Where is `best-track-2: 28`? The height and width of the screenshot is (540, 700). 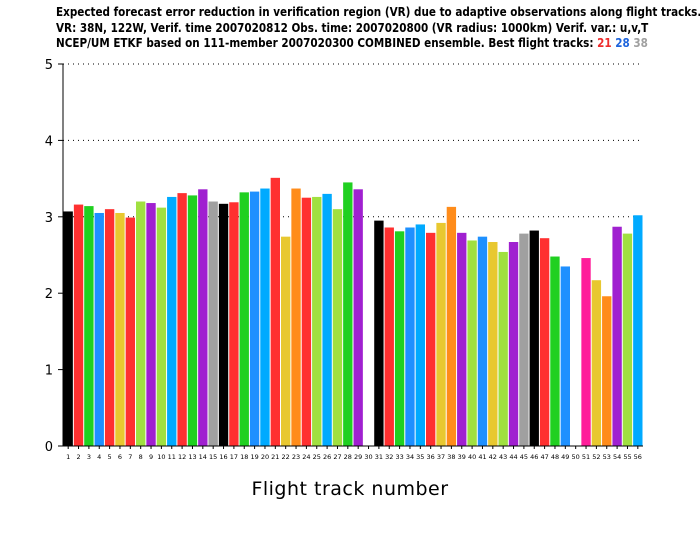 best-track-2: 28 is located at coordinates (622, 42).